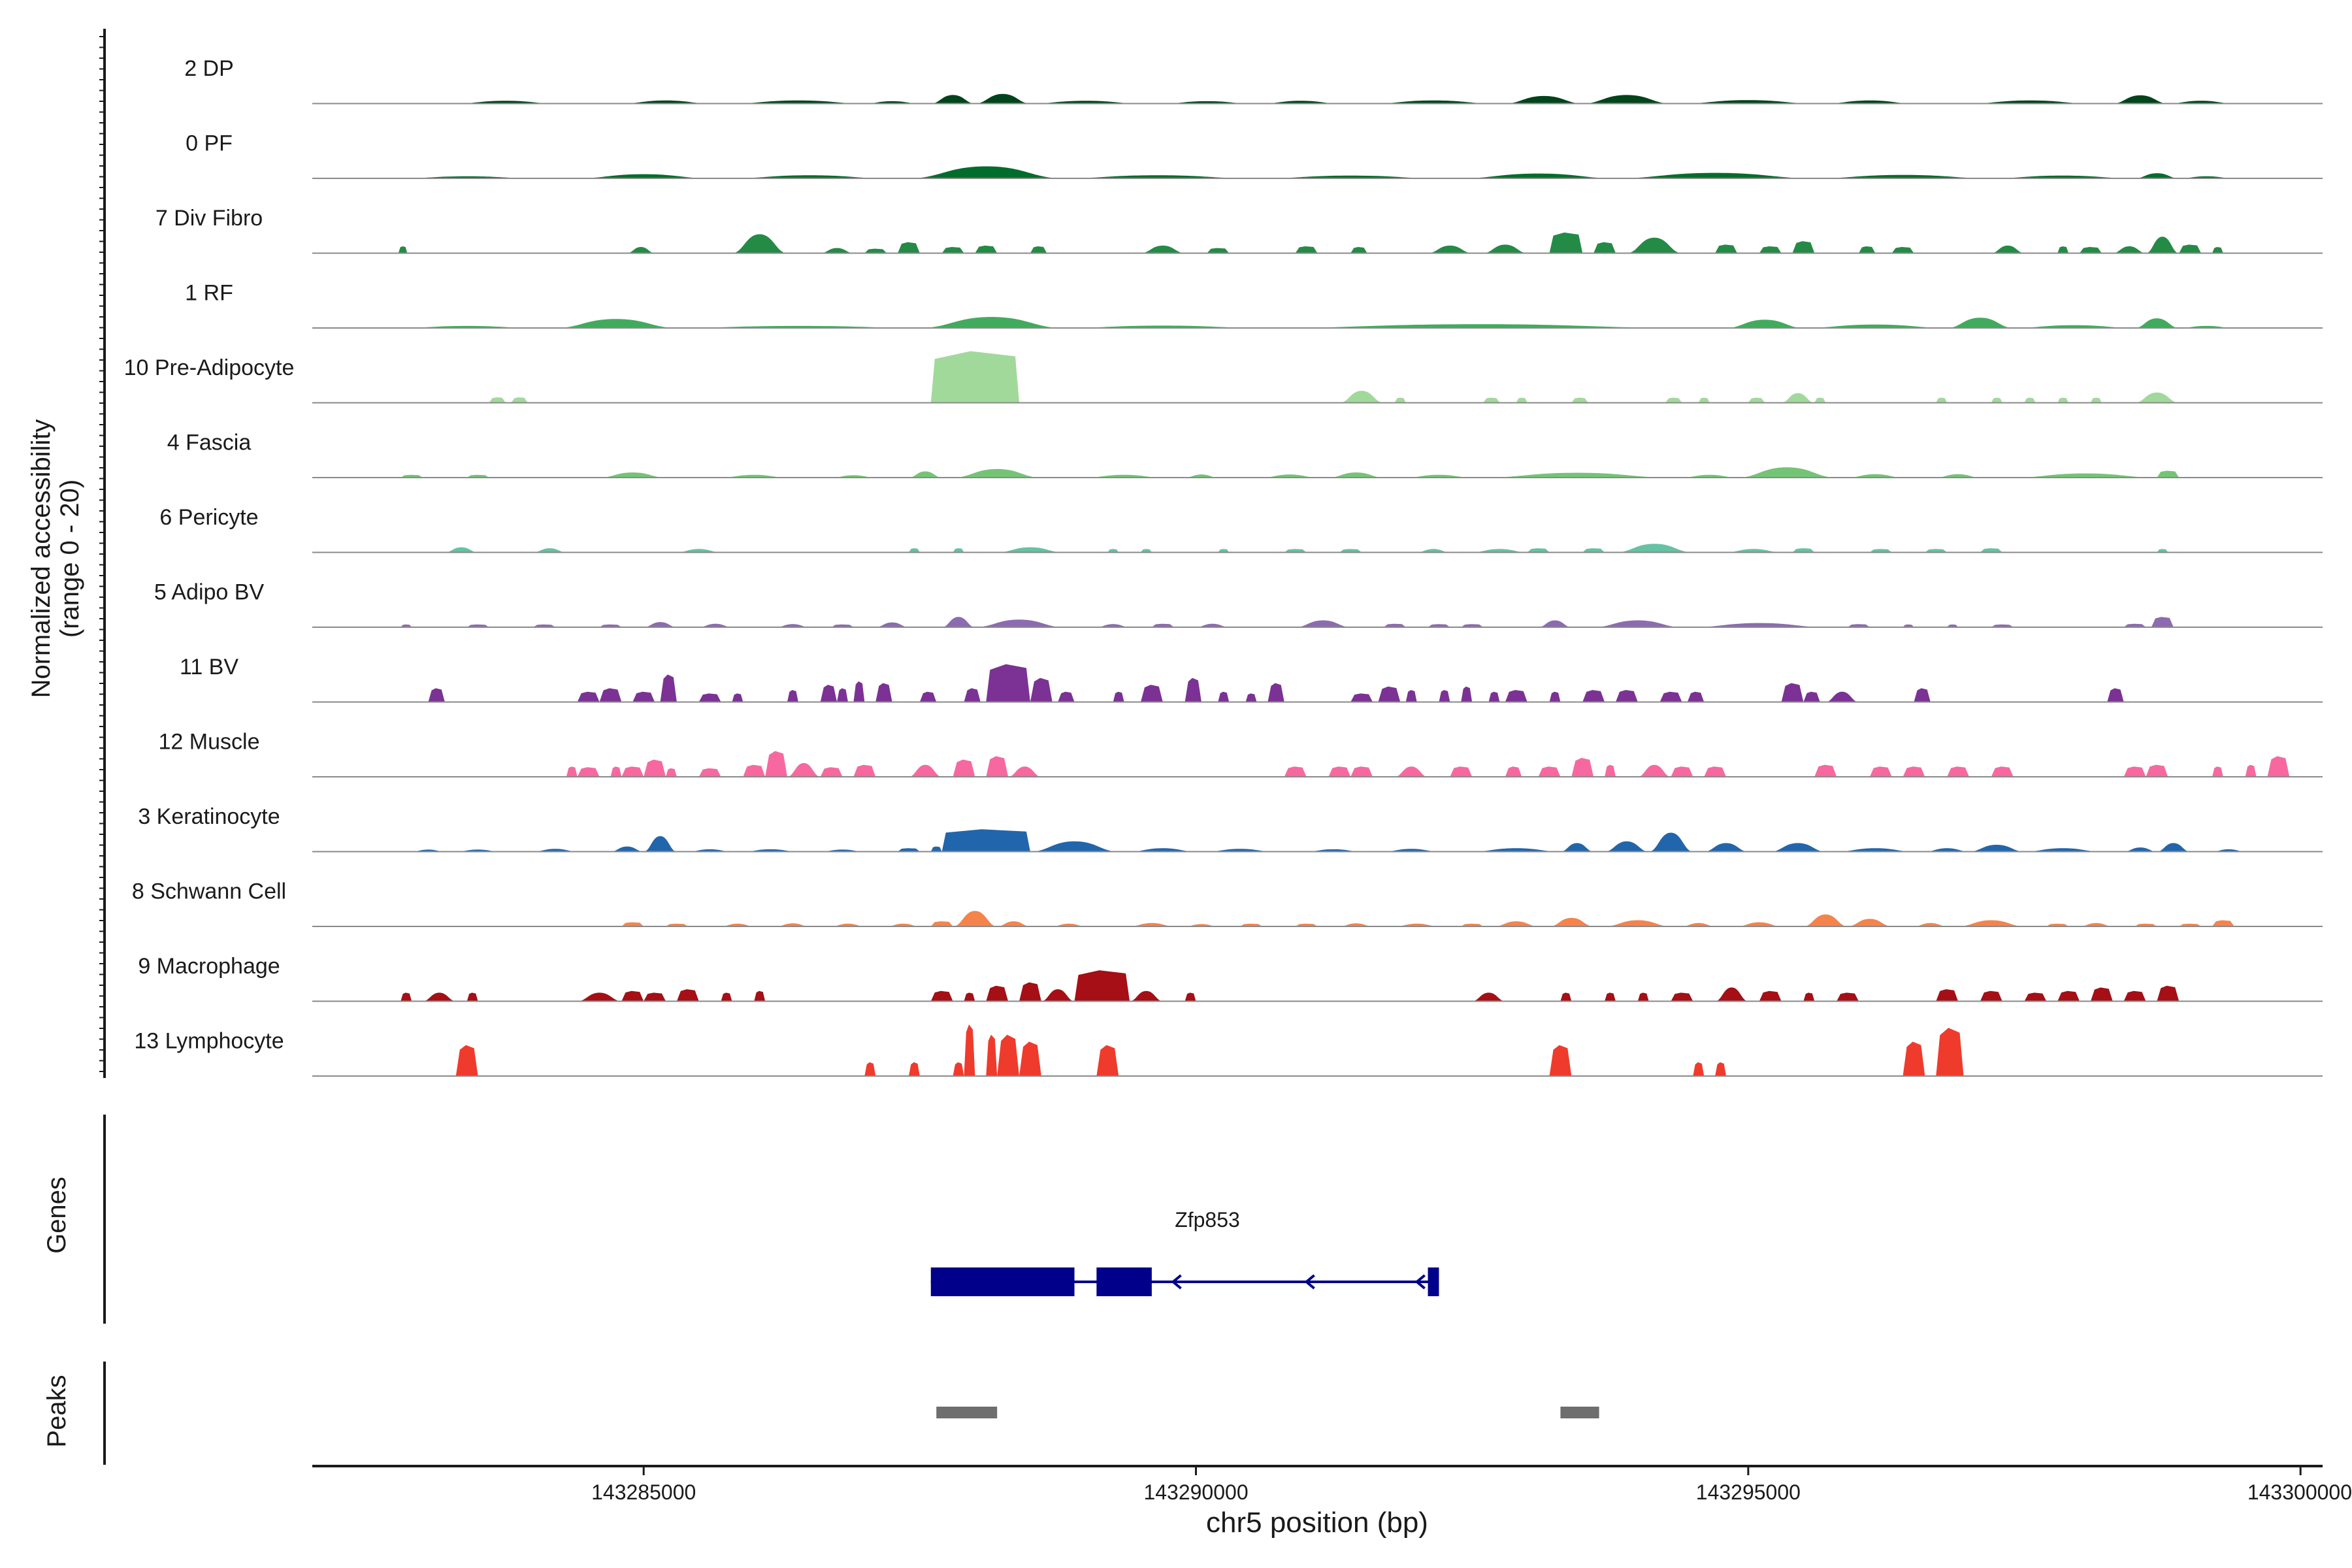  Describe the element at coordinates (1748, 1492) in the screenshot. I see `x-tick-label: 143295000` at that location.